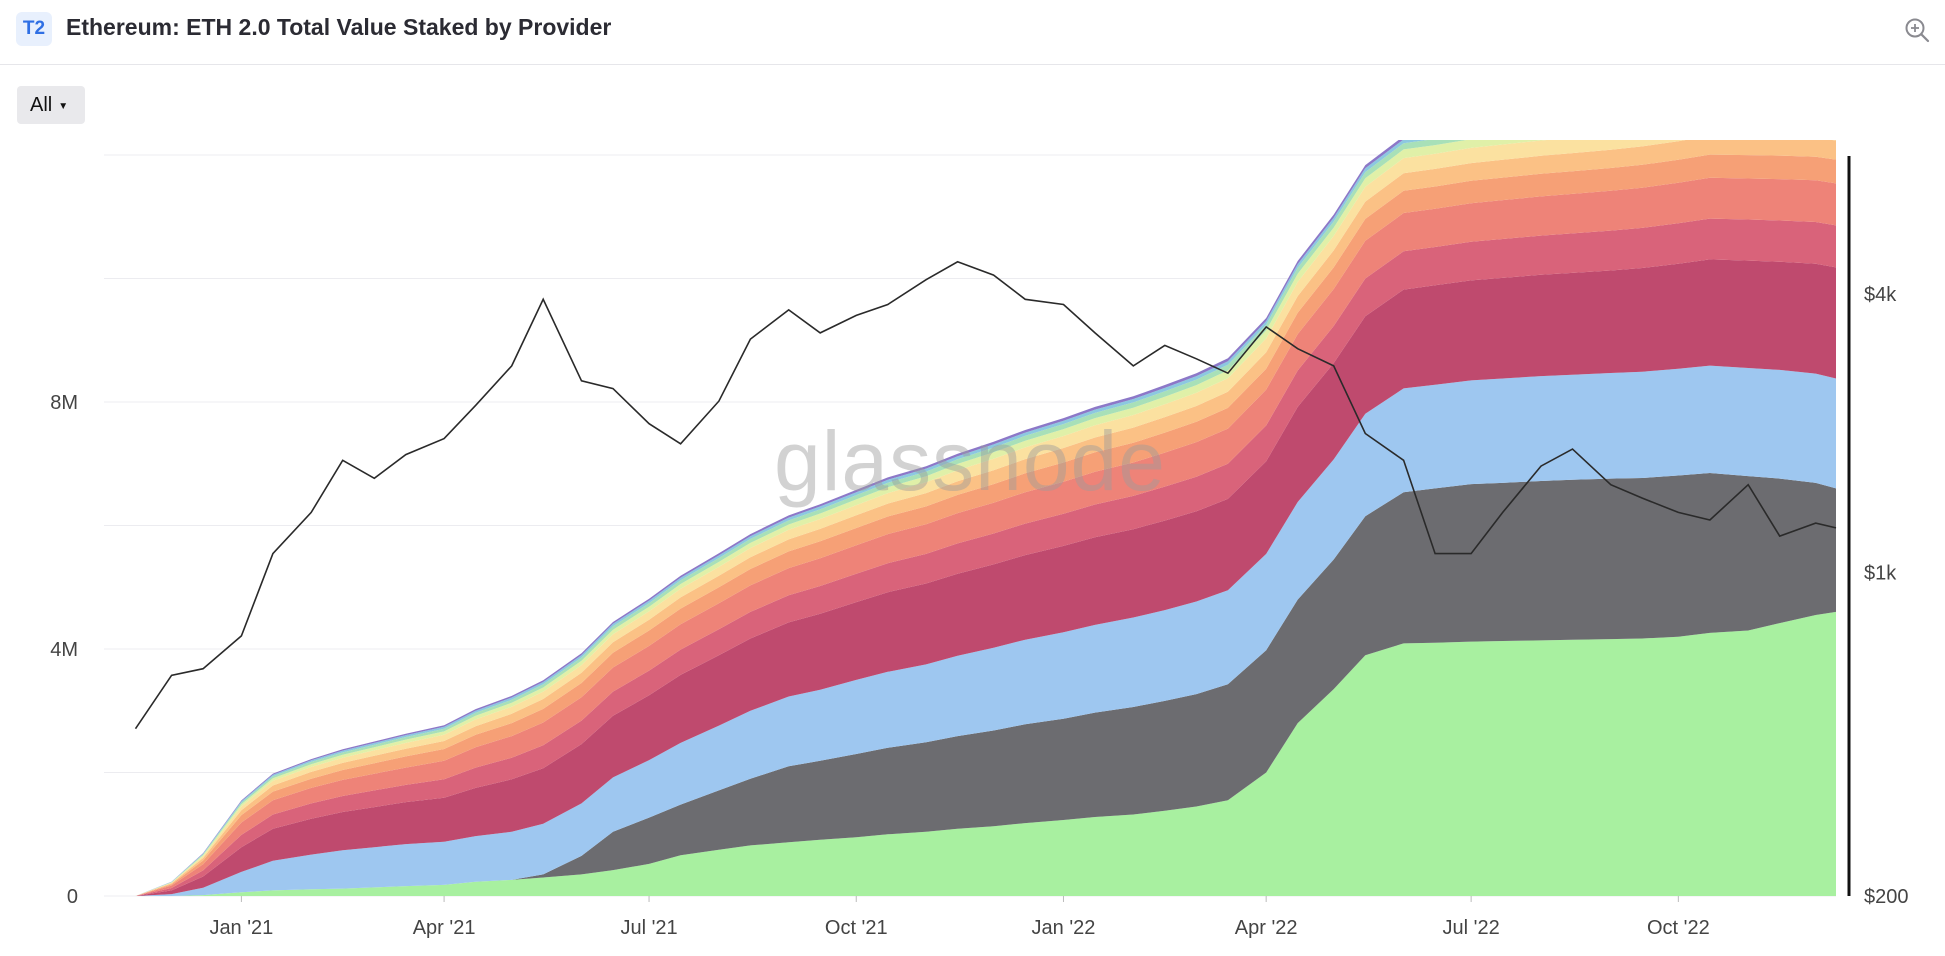 The width and height of the screenshot is (1945, 956). I want to click on y-right-tick-label: $200, so click(1886, 897).